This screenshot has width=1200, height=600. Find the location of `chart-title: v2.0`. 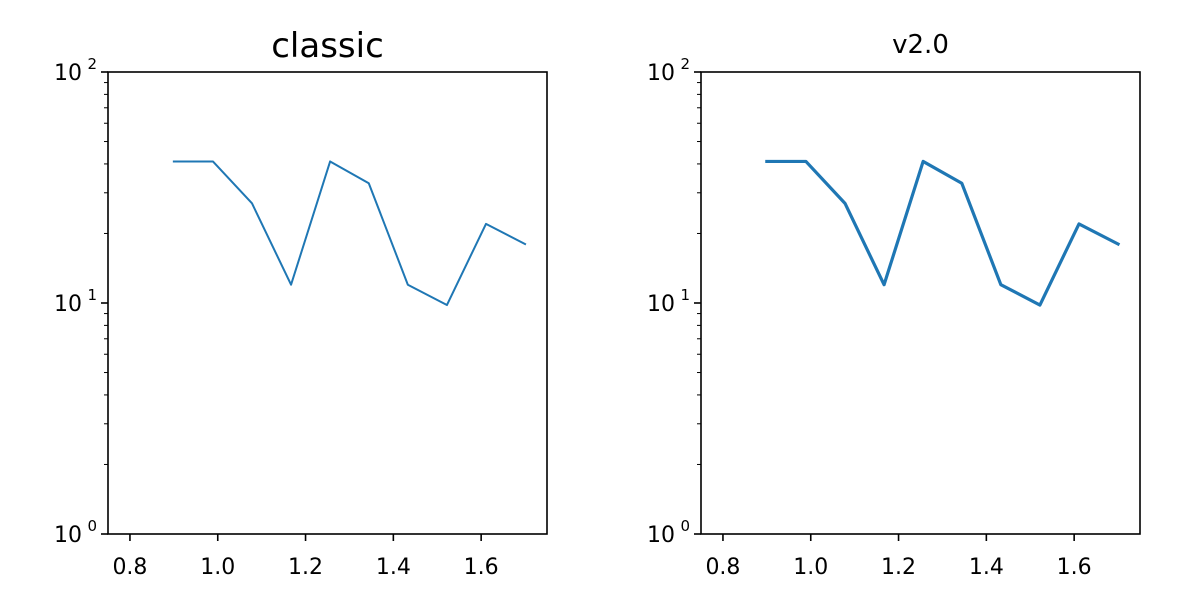

chart-title: v2.0 is located at coordinates (920, 45).